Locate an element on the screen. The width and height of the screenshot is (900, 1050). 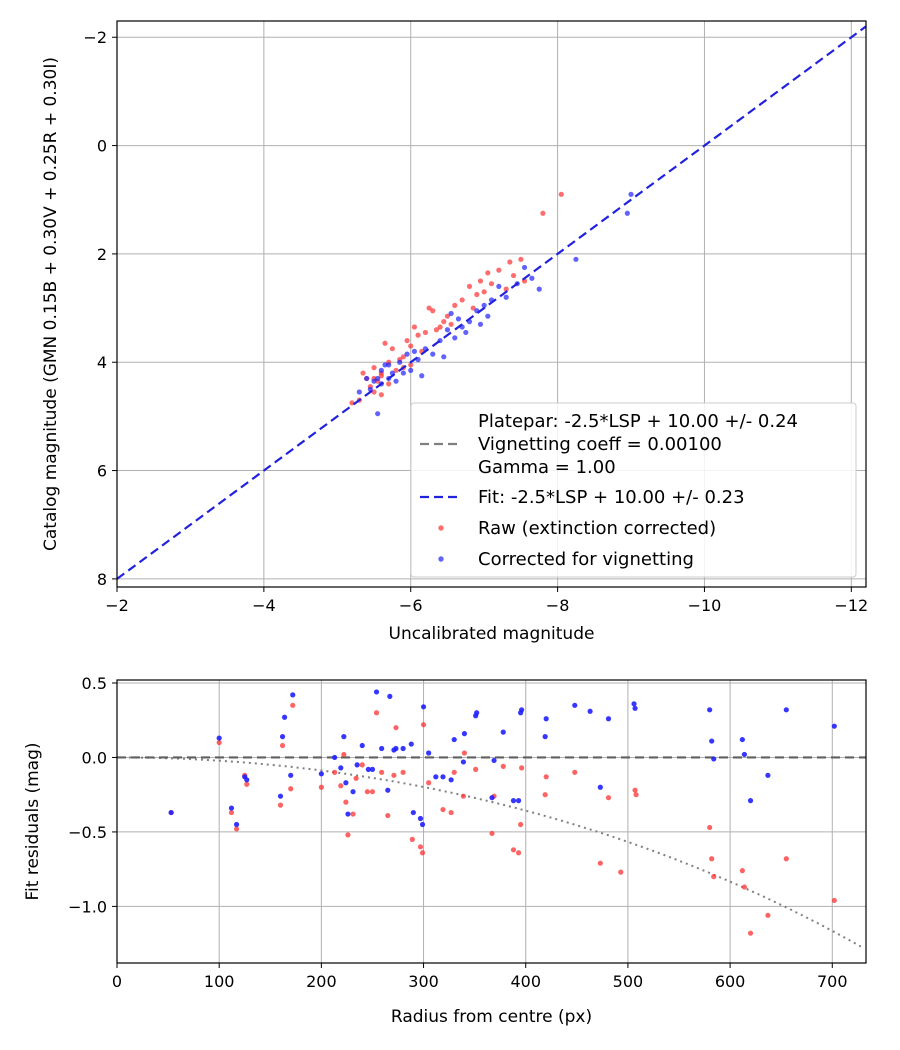
residuals-x-tick-label: 400 is located at coordinates (525, 981).